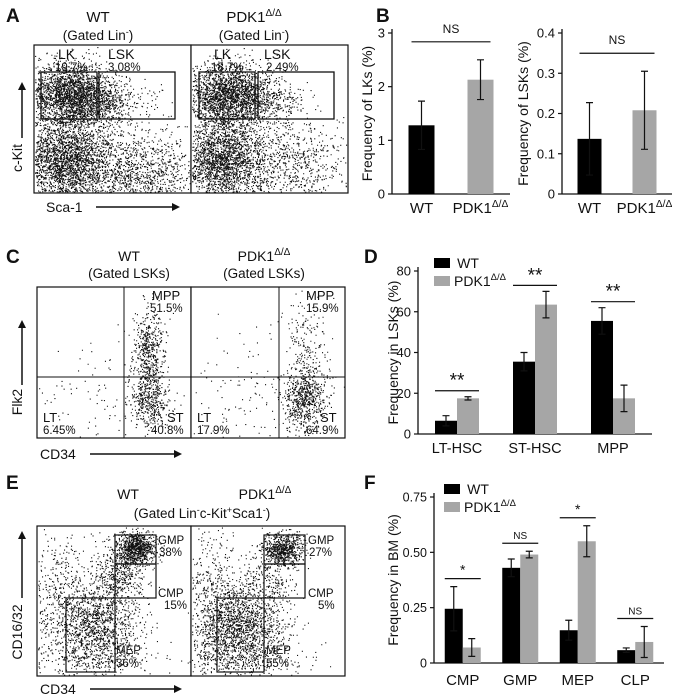 This screenshot has width=675, height=698. Describe the element at coordinates (198, 510) in the screenshot. I see `panel-e-gating-p1: -` at that location.